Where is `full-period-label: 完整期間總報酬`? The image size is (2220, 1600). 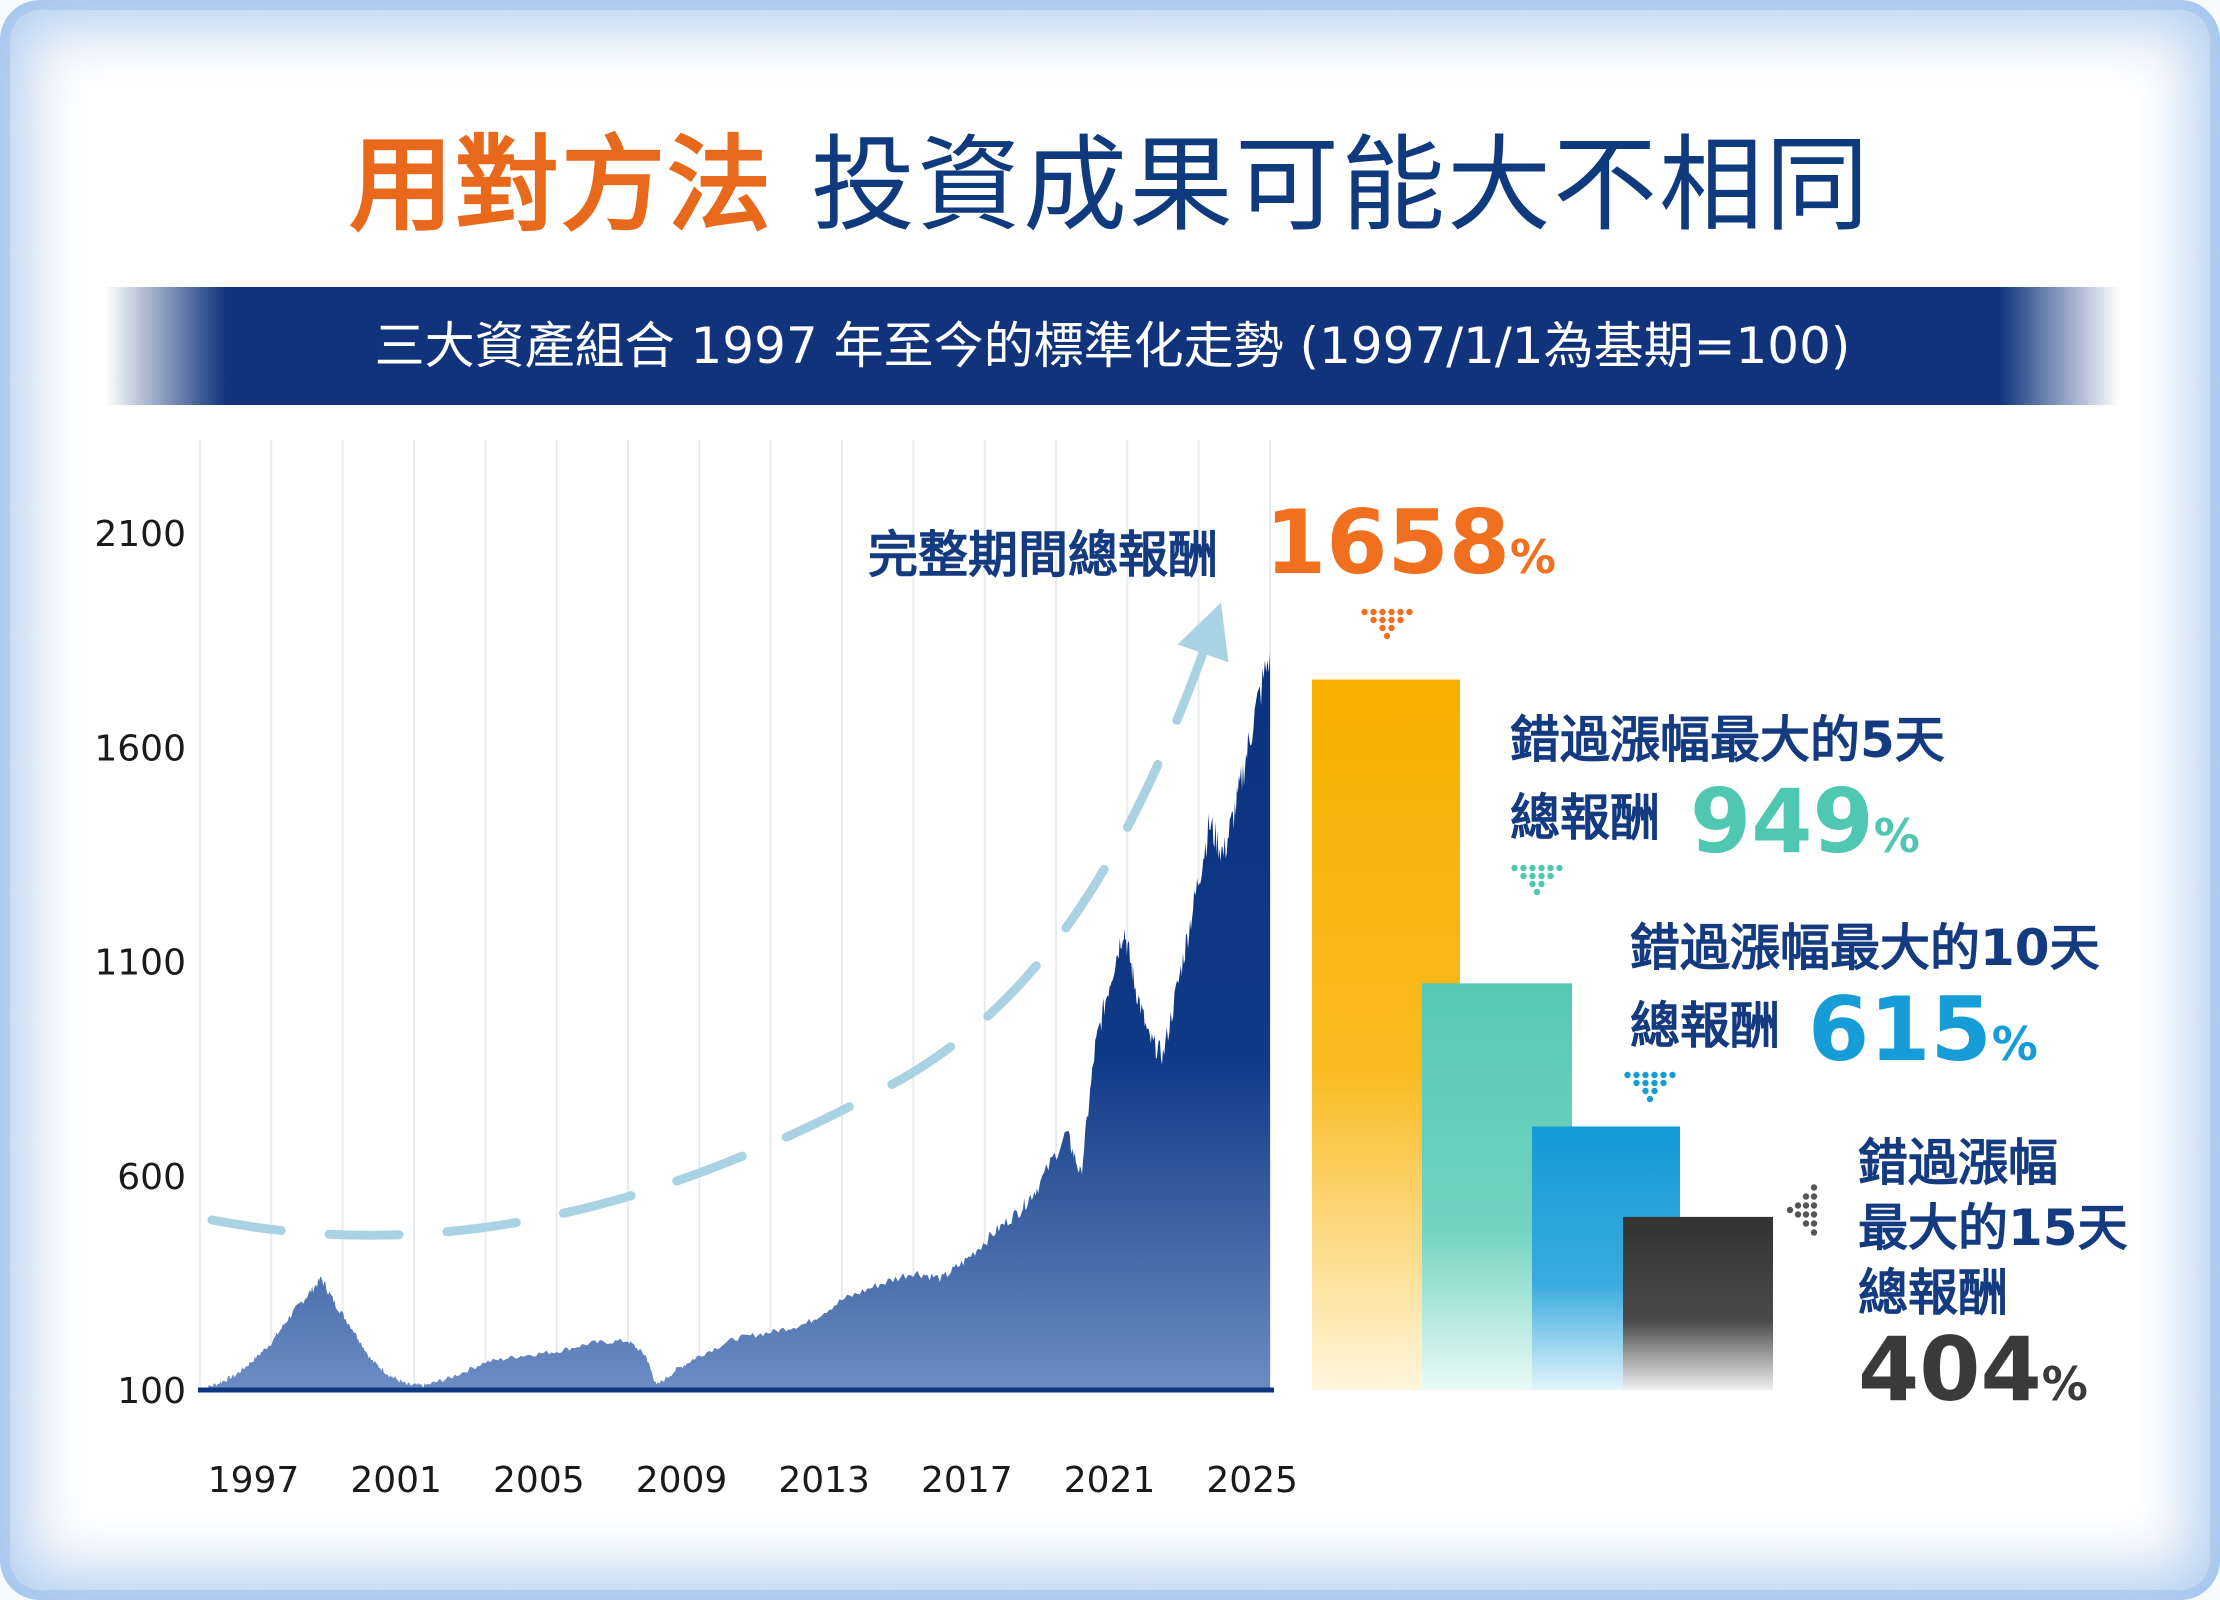 full-period-label: 完整期間總報酬 is located at coordinates (1043, 555).